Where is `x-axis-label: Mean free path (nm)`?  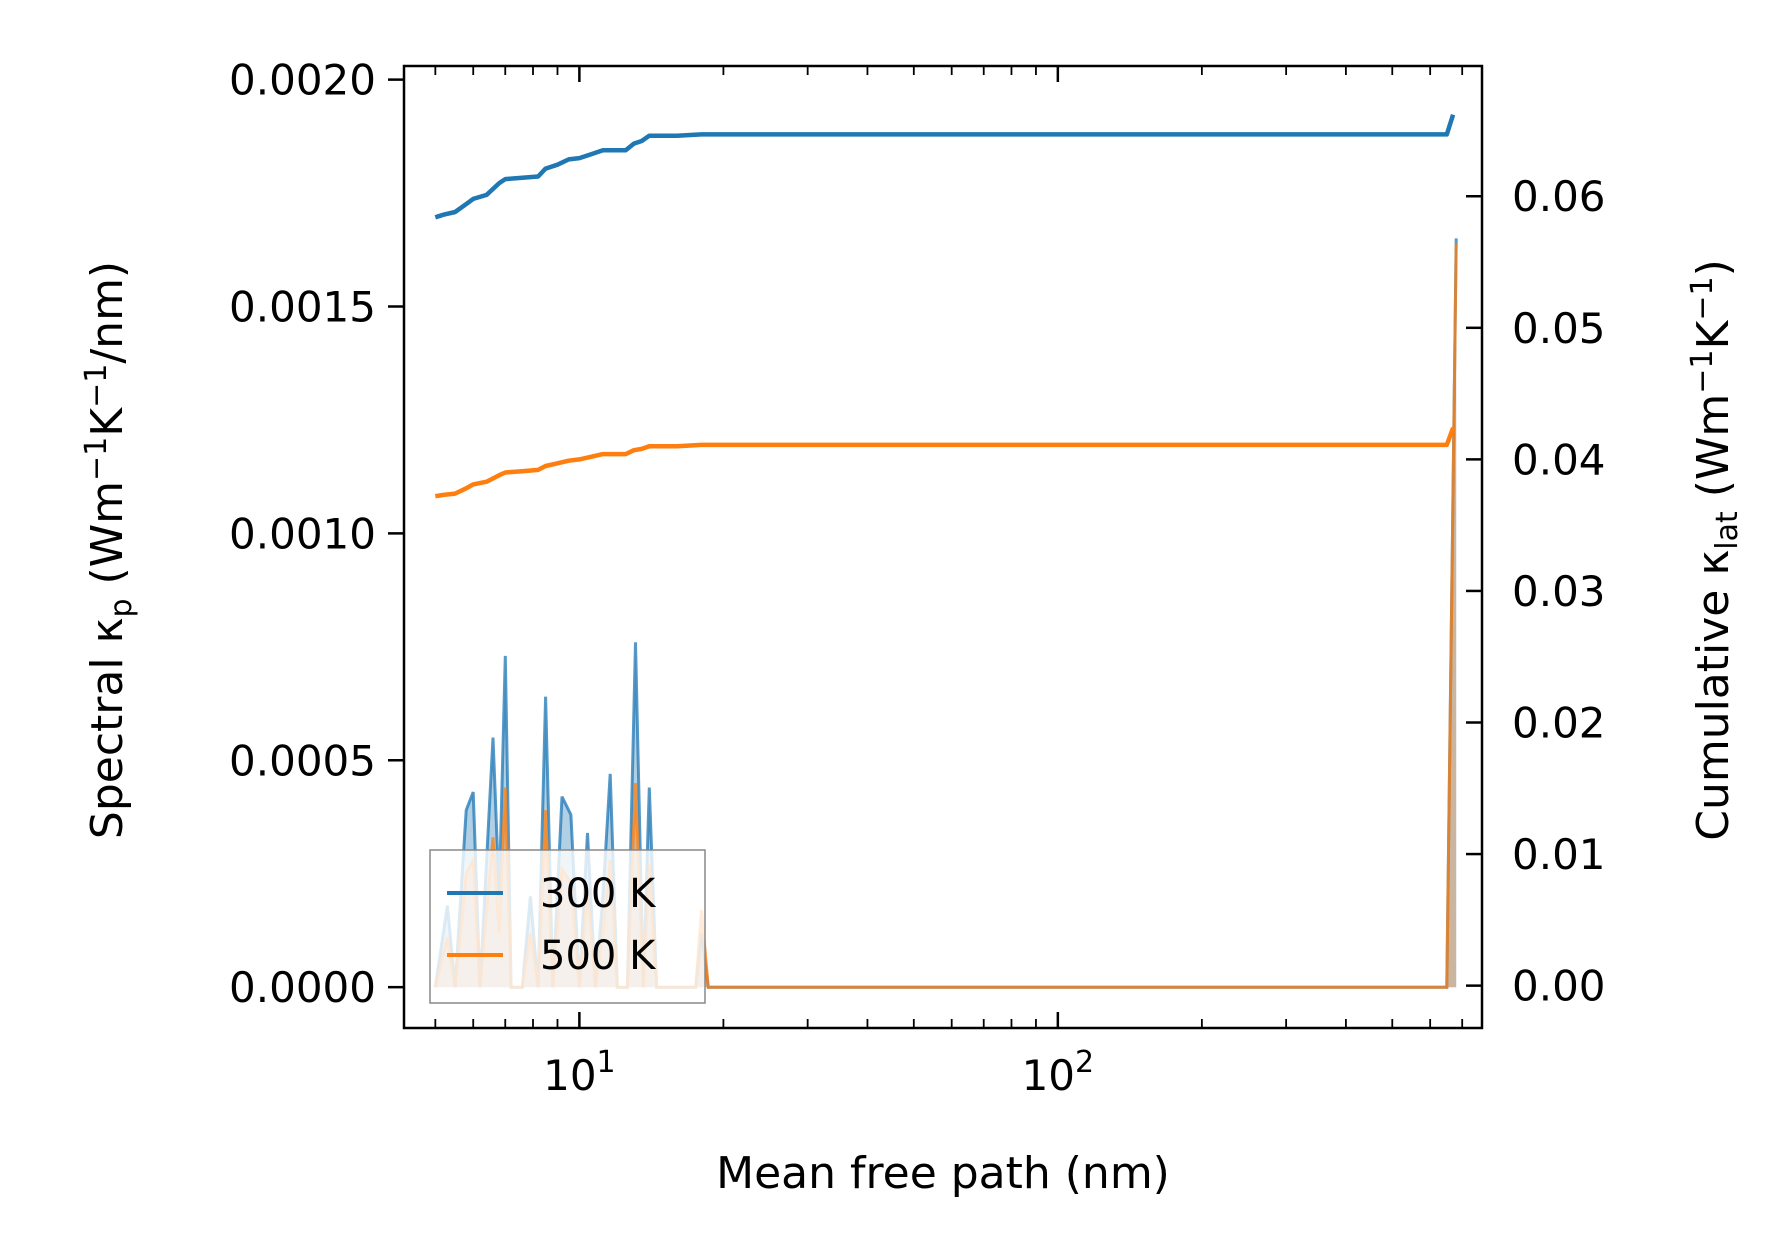
x-axis-label: Mean free path (nm) is located at coordinates (943, 1173).